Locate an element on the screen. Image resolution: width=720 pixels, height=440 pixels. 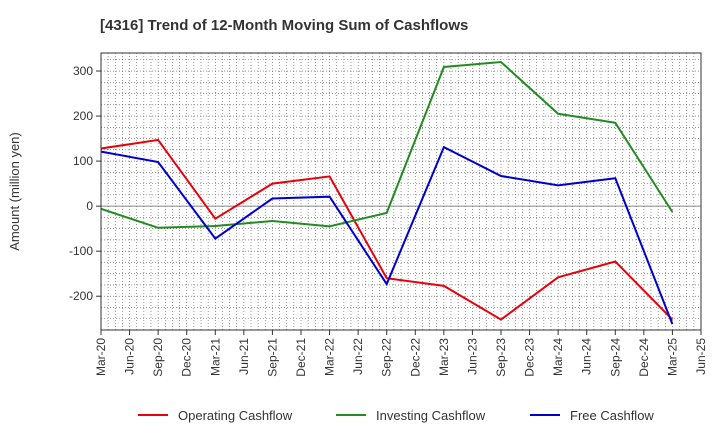
x-tick-label: Sep-21 is located at coordinates (272, 357).